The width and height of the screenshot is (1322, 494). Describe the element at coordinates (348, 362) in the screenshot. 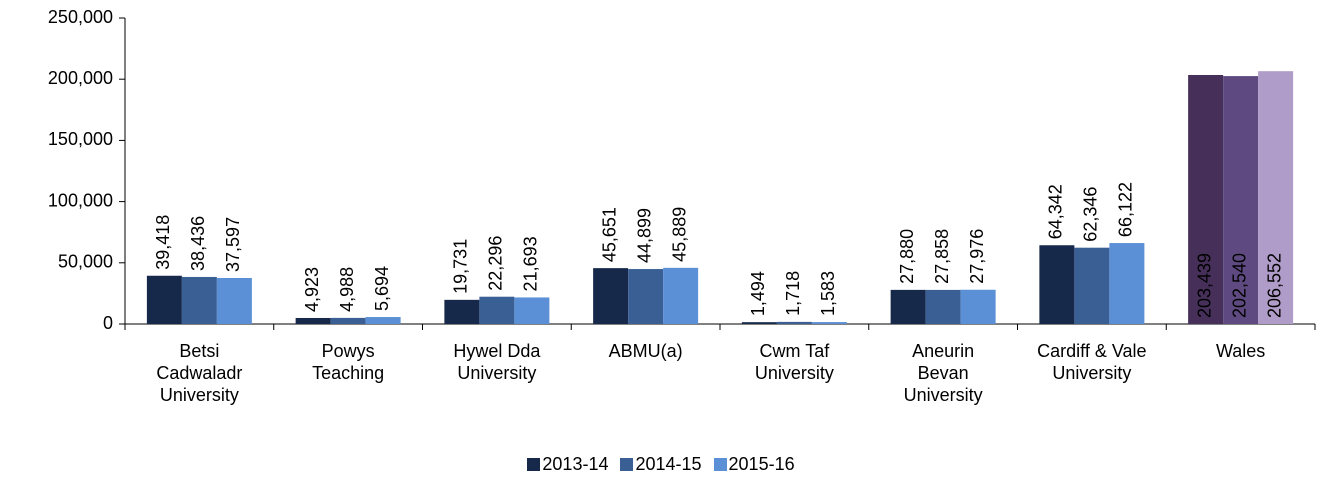

I see `x-tick-label: Powys Teaching` at that location.